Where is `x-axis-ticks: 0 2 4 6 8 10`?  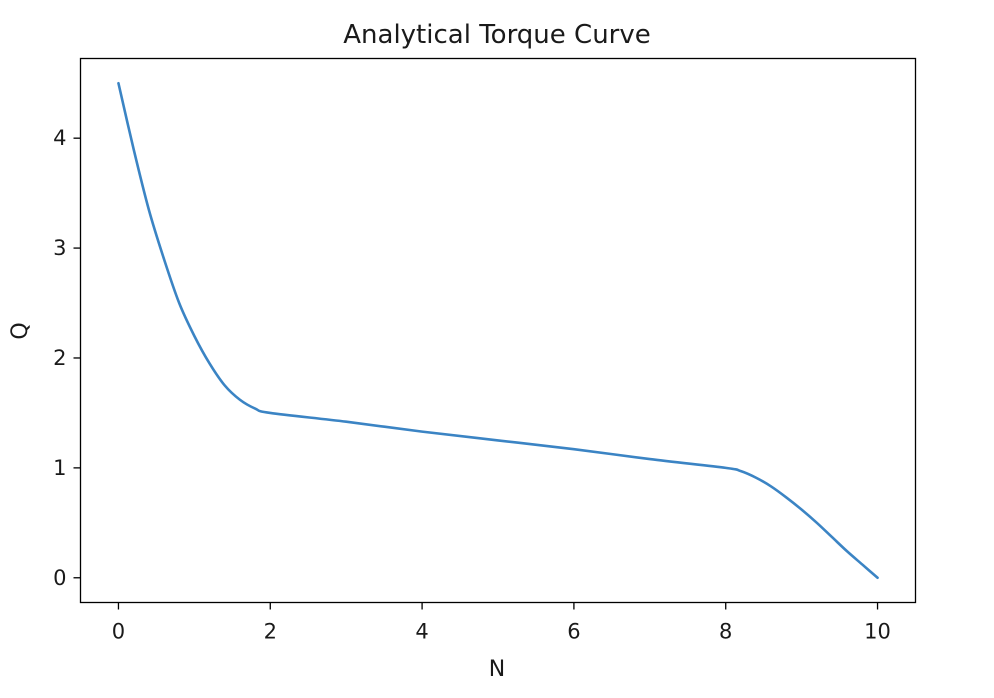
x-axis-ticks: 0 2 4 6 8 10 is located at coordinates (501, 623).